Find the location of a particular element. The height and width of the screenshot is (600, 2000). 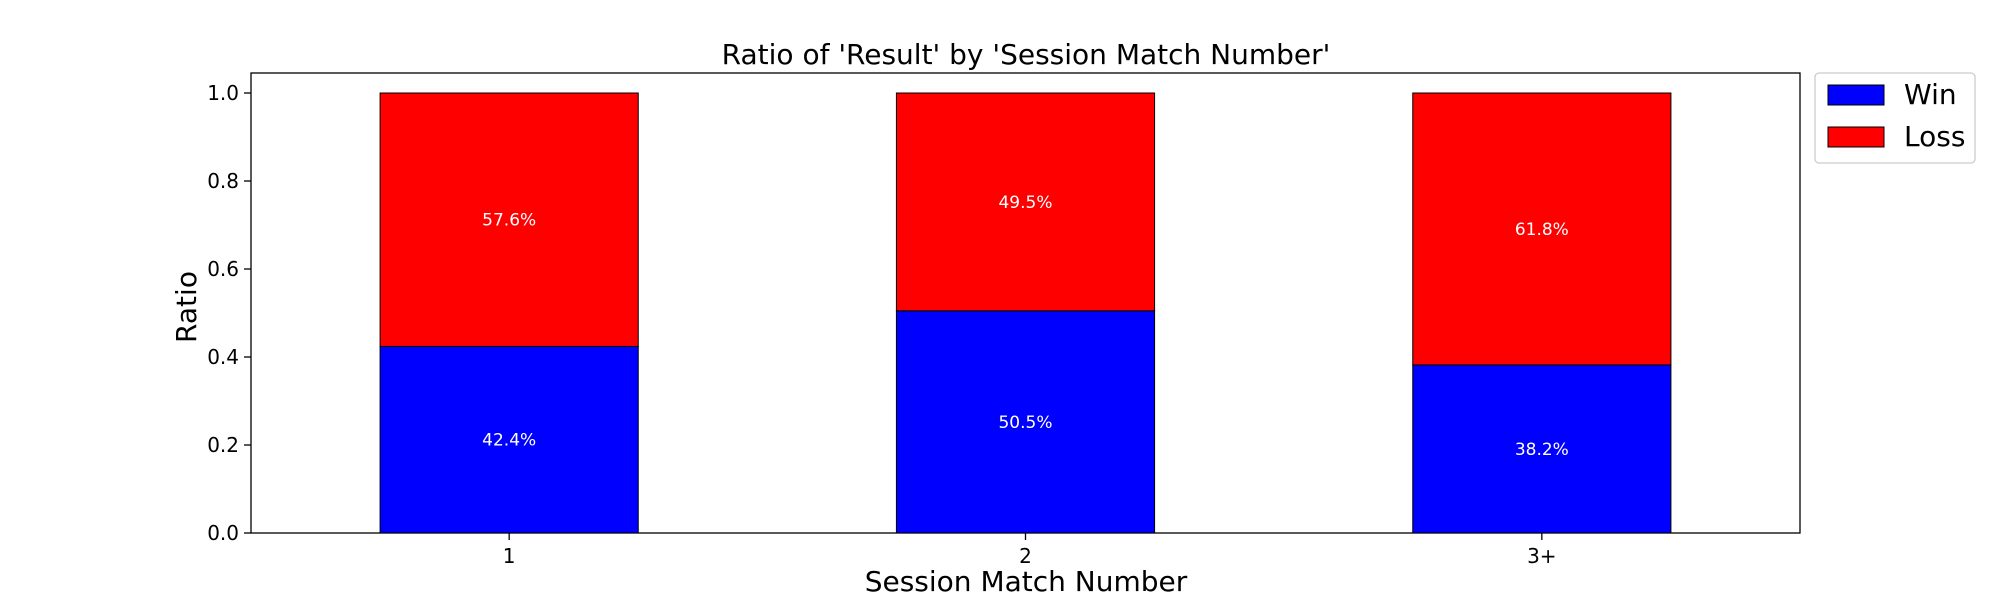

data-label-win-3: 38.2% is located at coordinates (1542, 450).